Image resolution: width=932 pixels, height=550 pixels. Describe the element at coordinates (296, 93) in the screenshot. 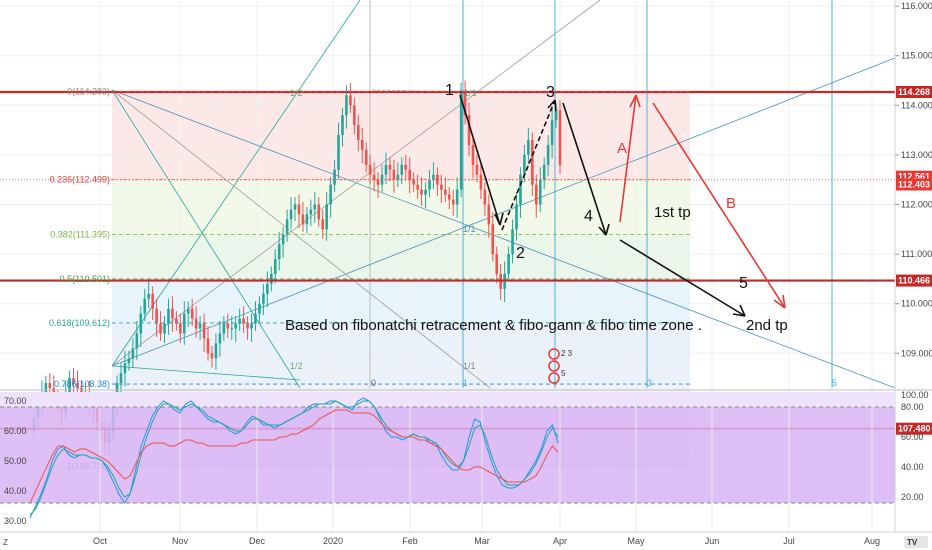

I see `gann-label-half-top: 1/2` at that location.